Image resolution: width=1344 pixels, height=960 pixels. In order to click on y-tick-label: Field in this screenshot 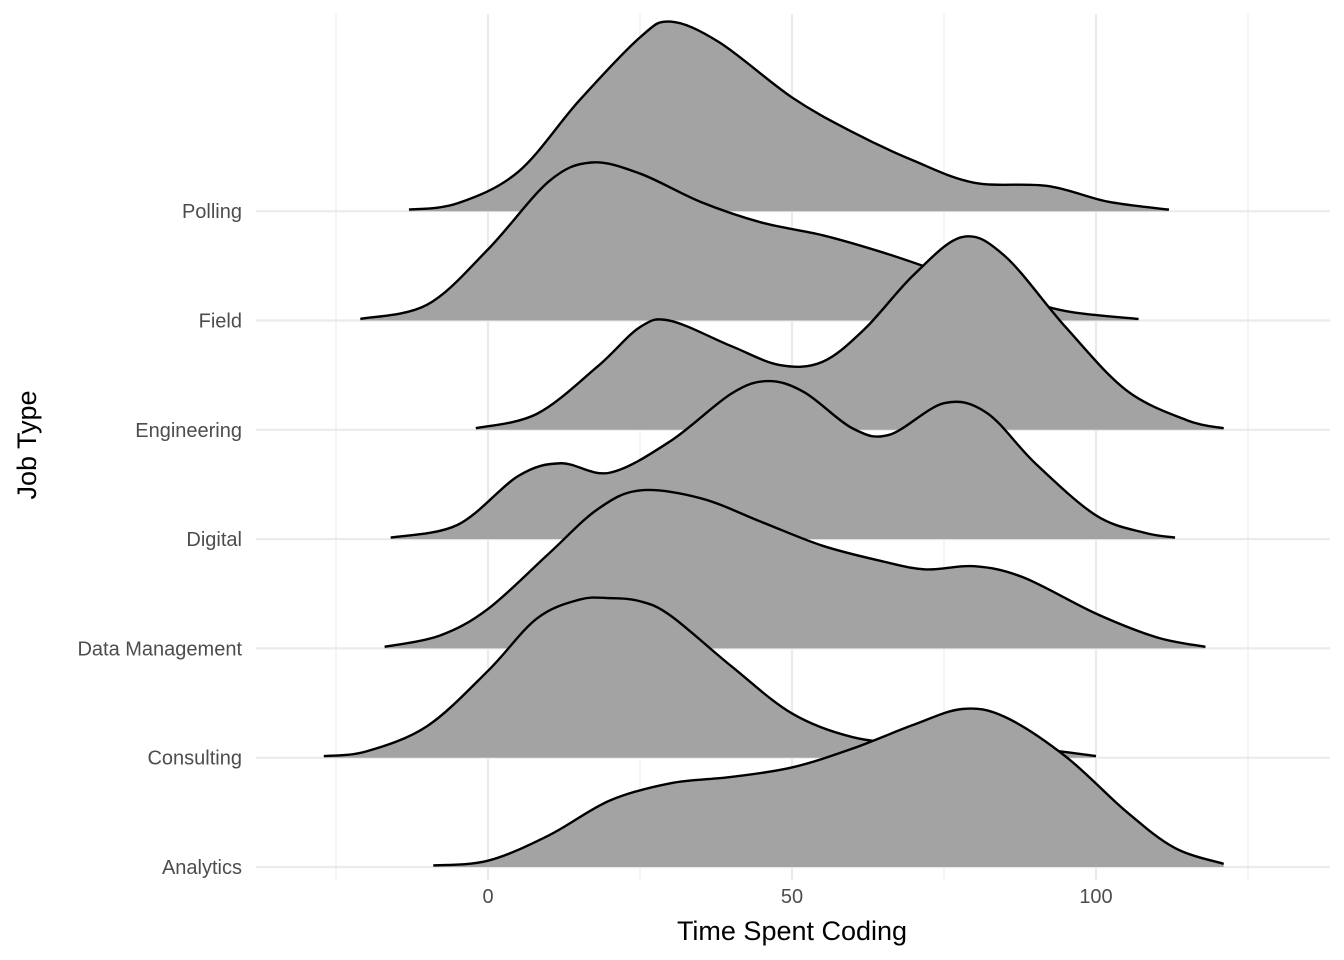, I will do `click(220, 322)`.